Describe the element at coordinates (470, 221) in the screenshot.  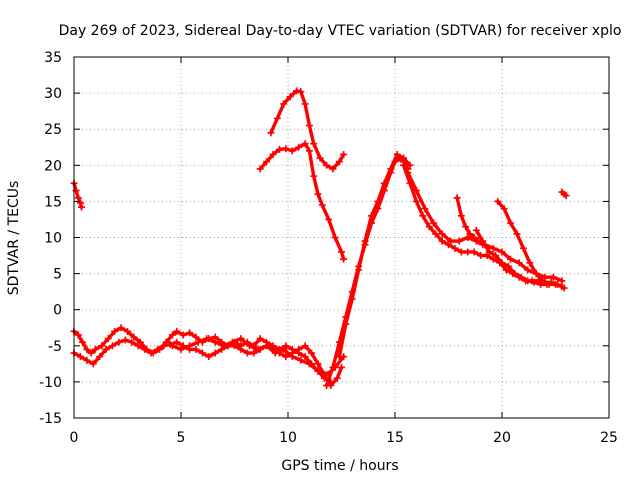
I see `series-trace-late-spike` at that location.